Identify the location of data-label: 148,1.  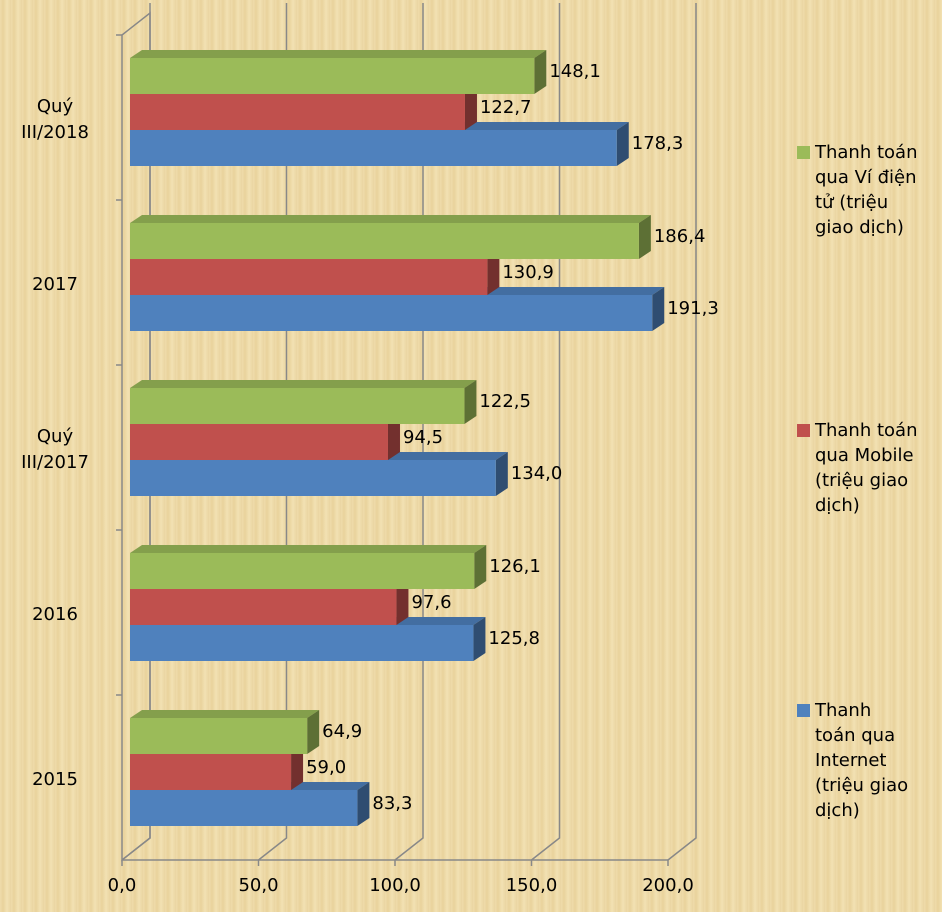
(575, 71).